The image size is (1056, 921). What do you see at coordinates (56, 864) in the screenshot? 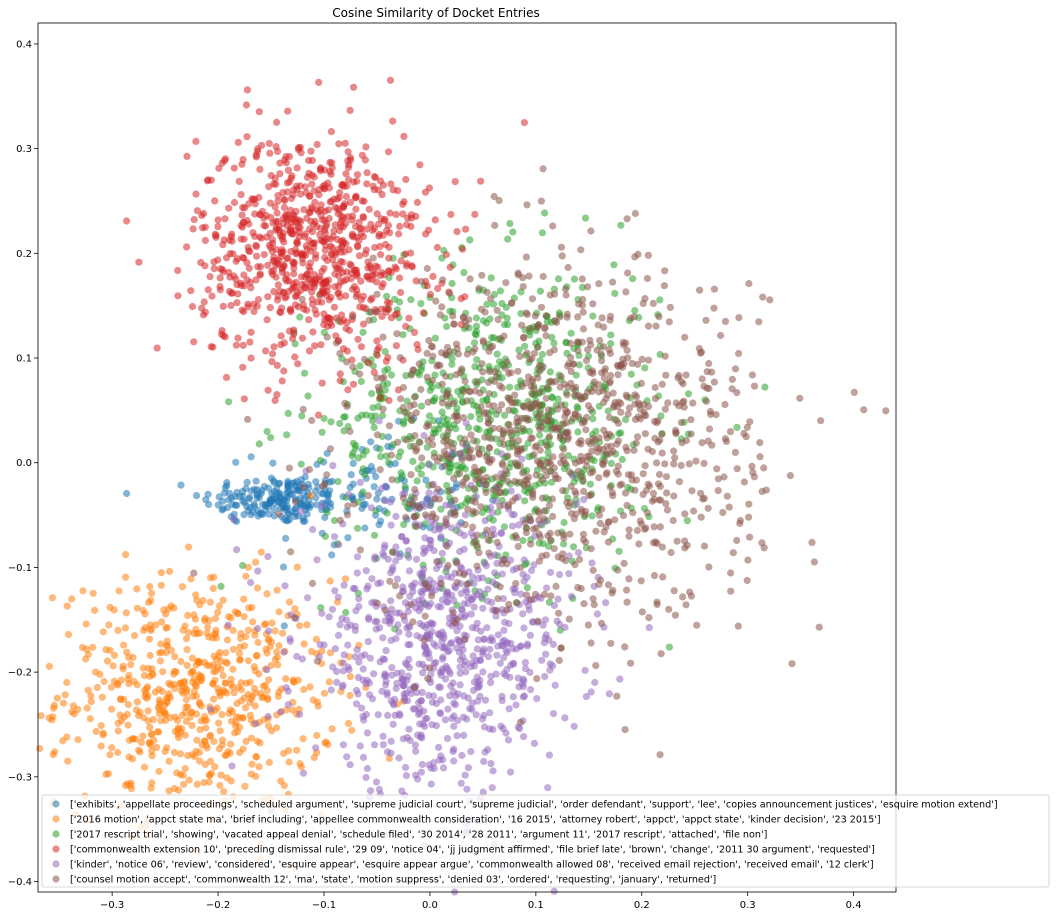
I see `legend-marker` at bounding box center [56, 864].